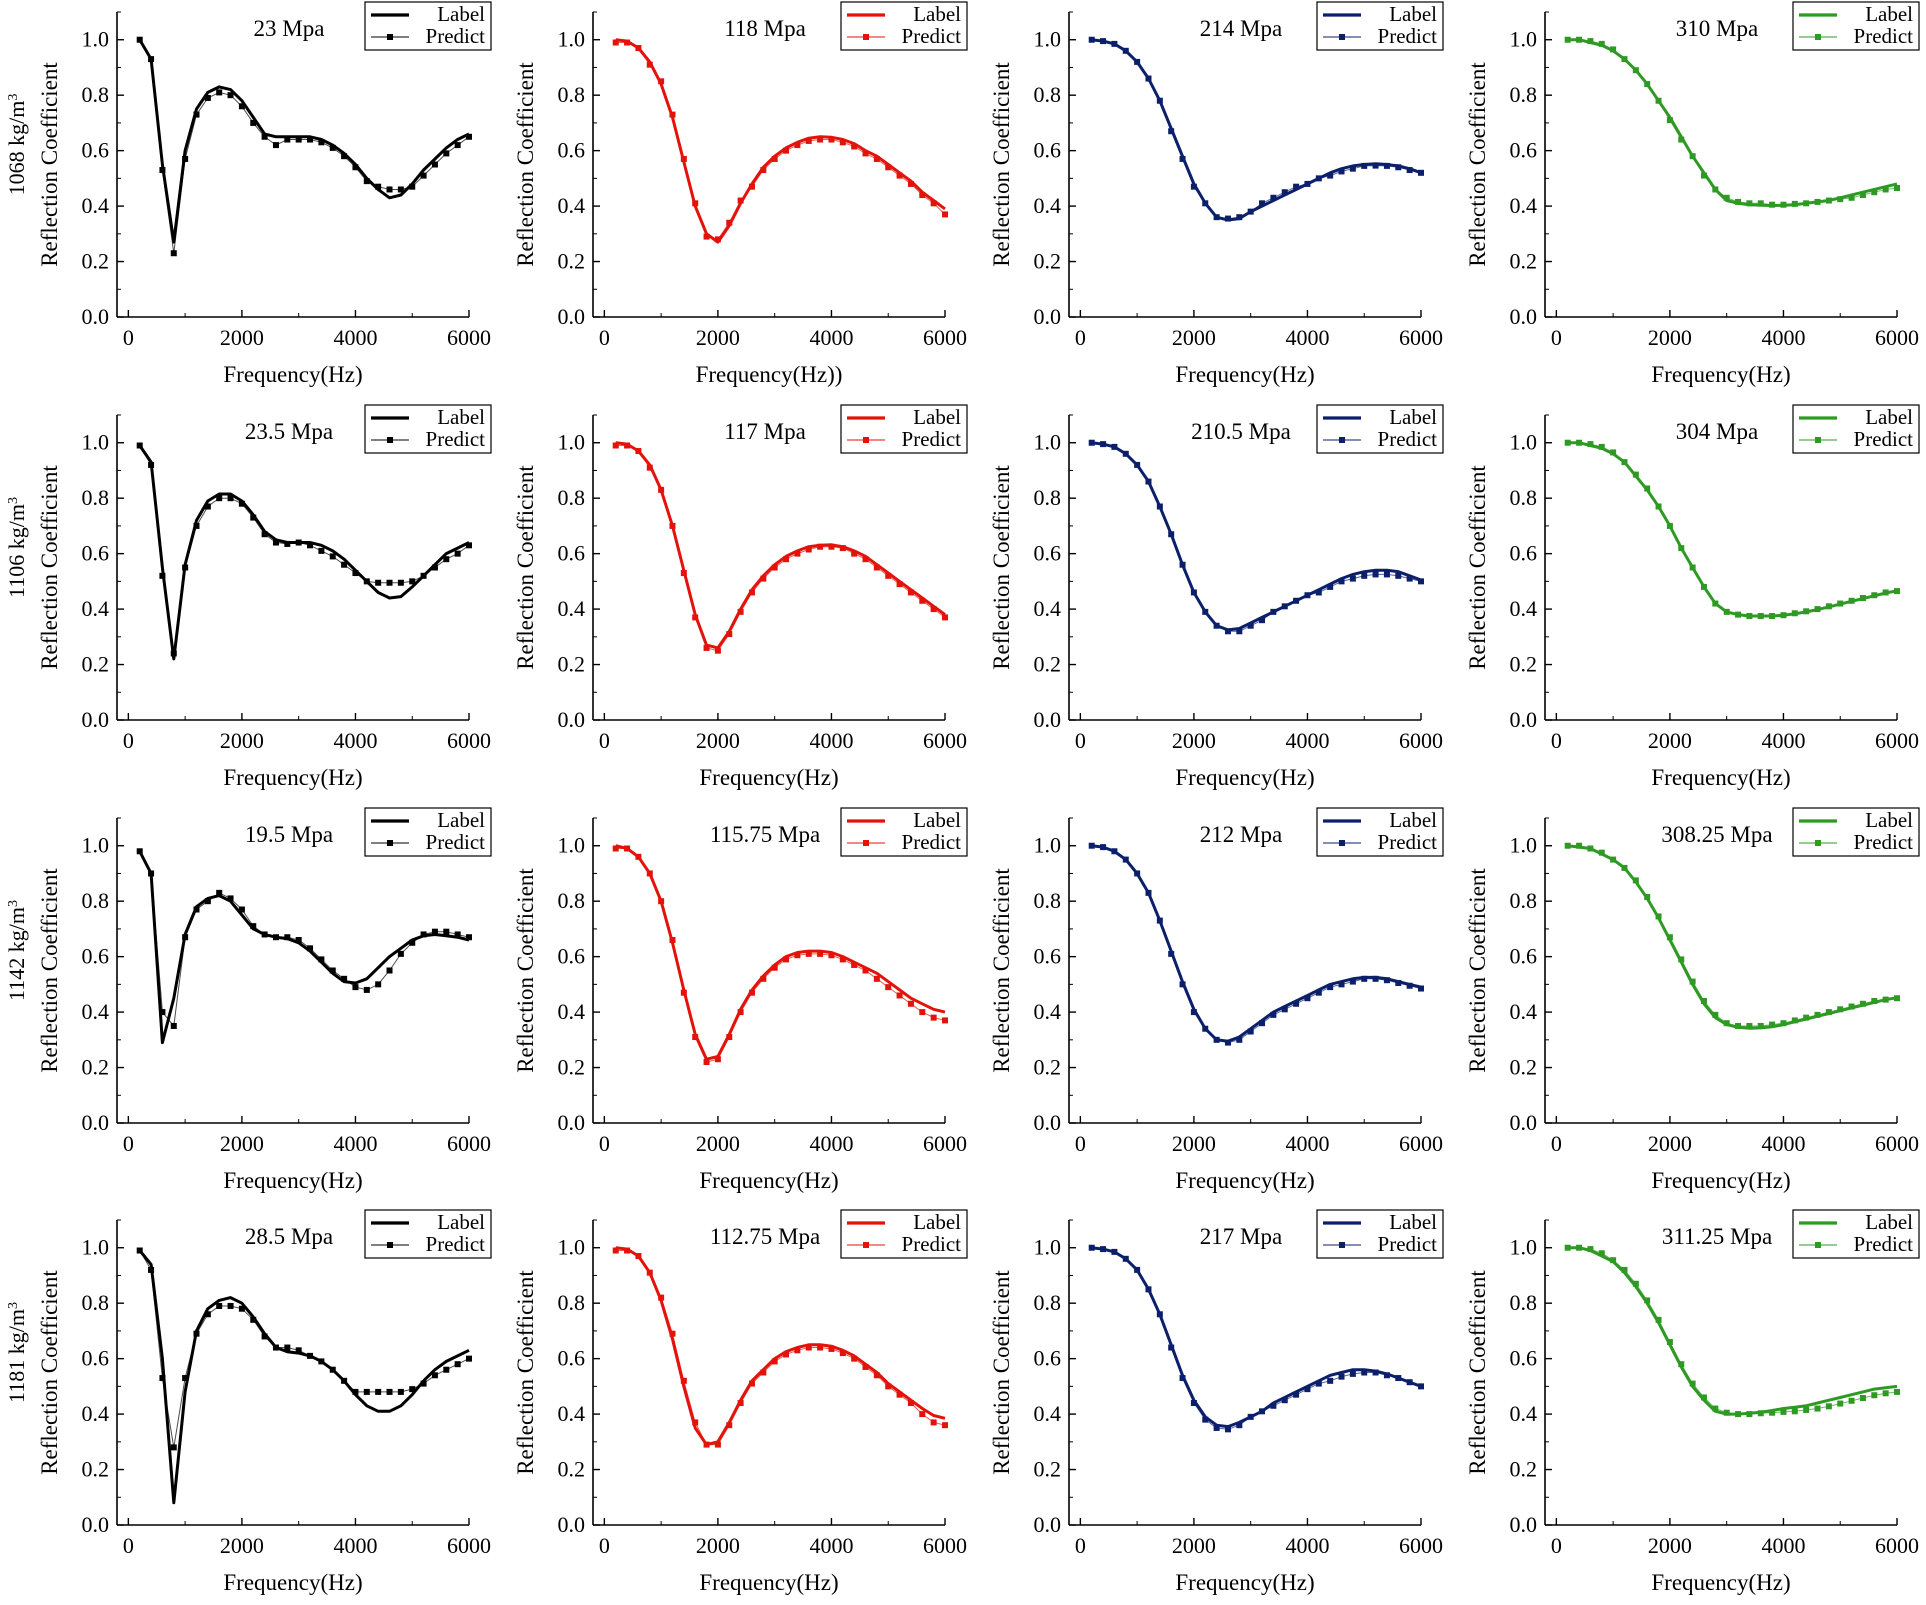 The image size is (1926, 1605). What do you see at coordinates (16, 148) in the screenshot?
I see `density-value: 1068 kg/m` at bounding box center [16, 148].